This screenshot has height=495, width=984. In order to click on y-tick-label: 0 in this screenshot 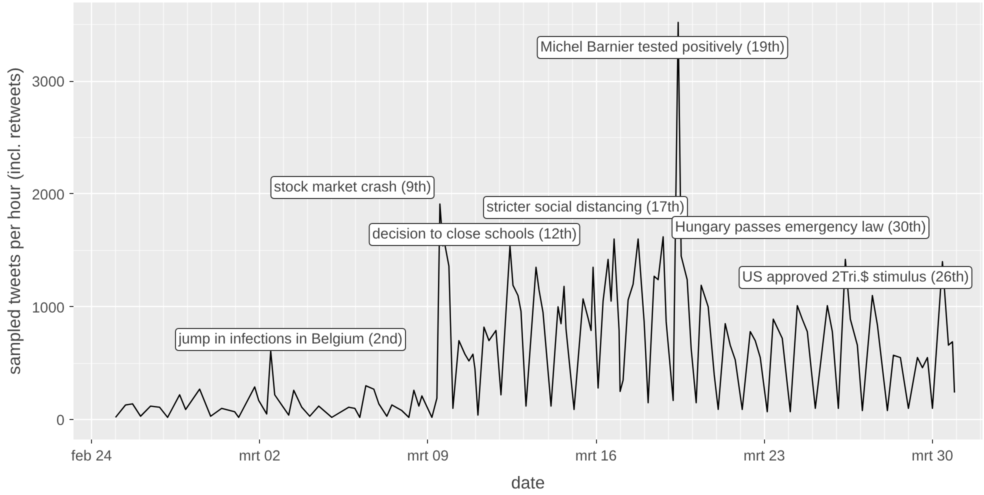, I will do `click(60, 421)`.